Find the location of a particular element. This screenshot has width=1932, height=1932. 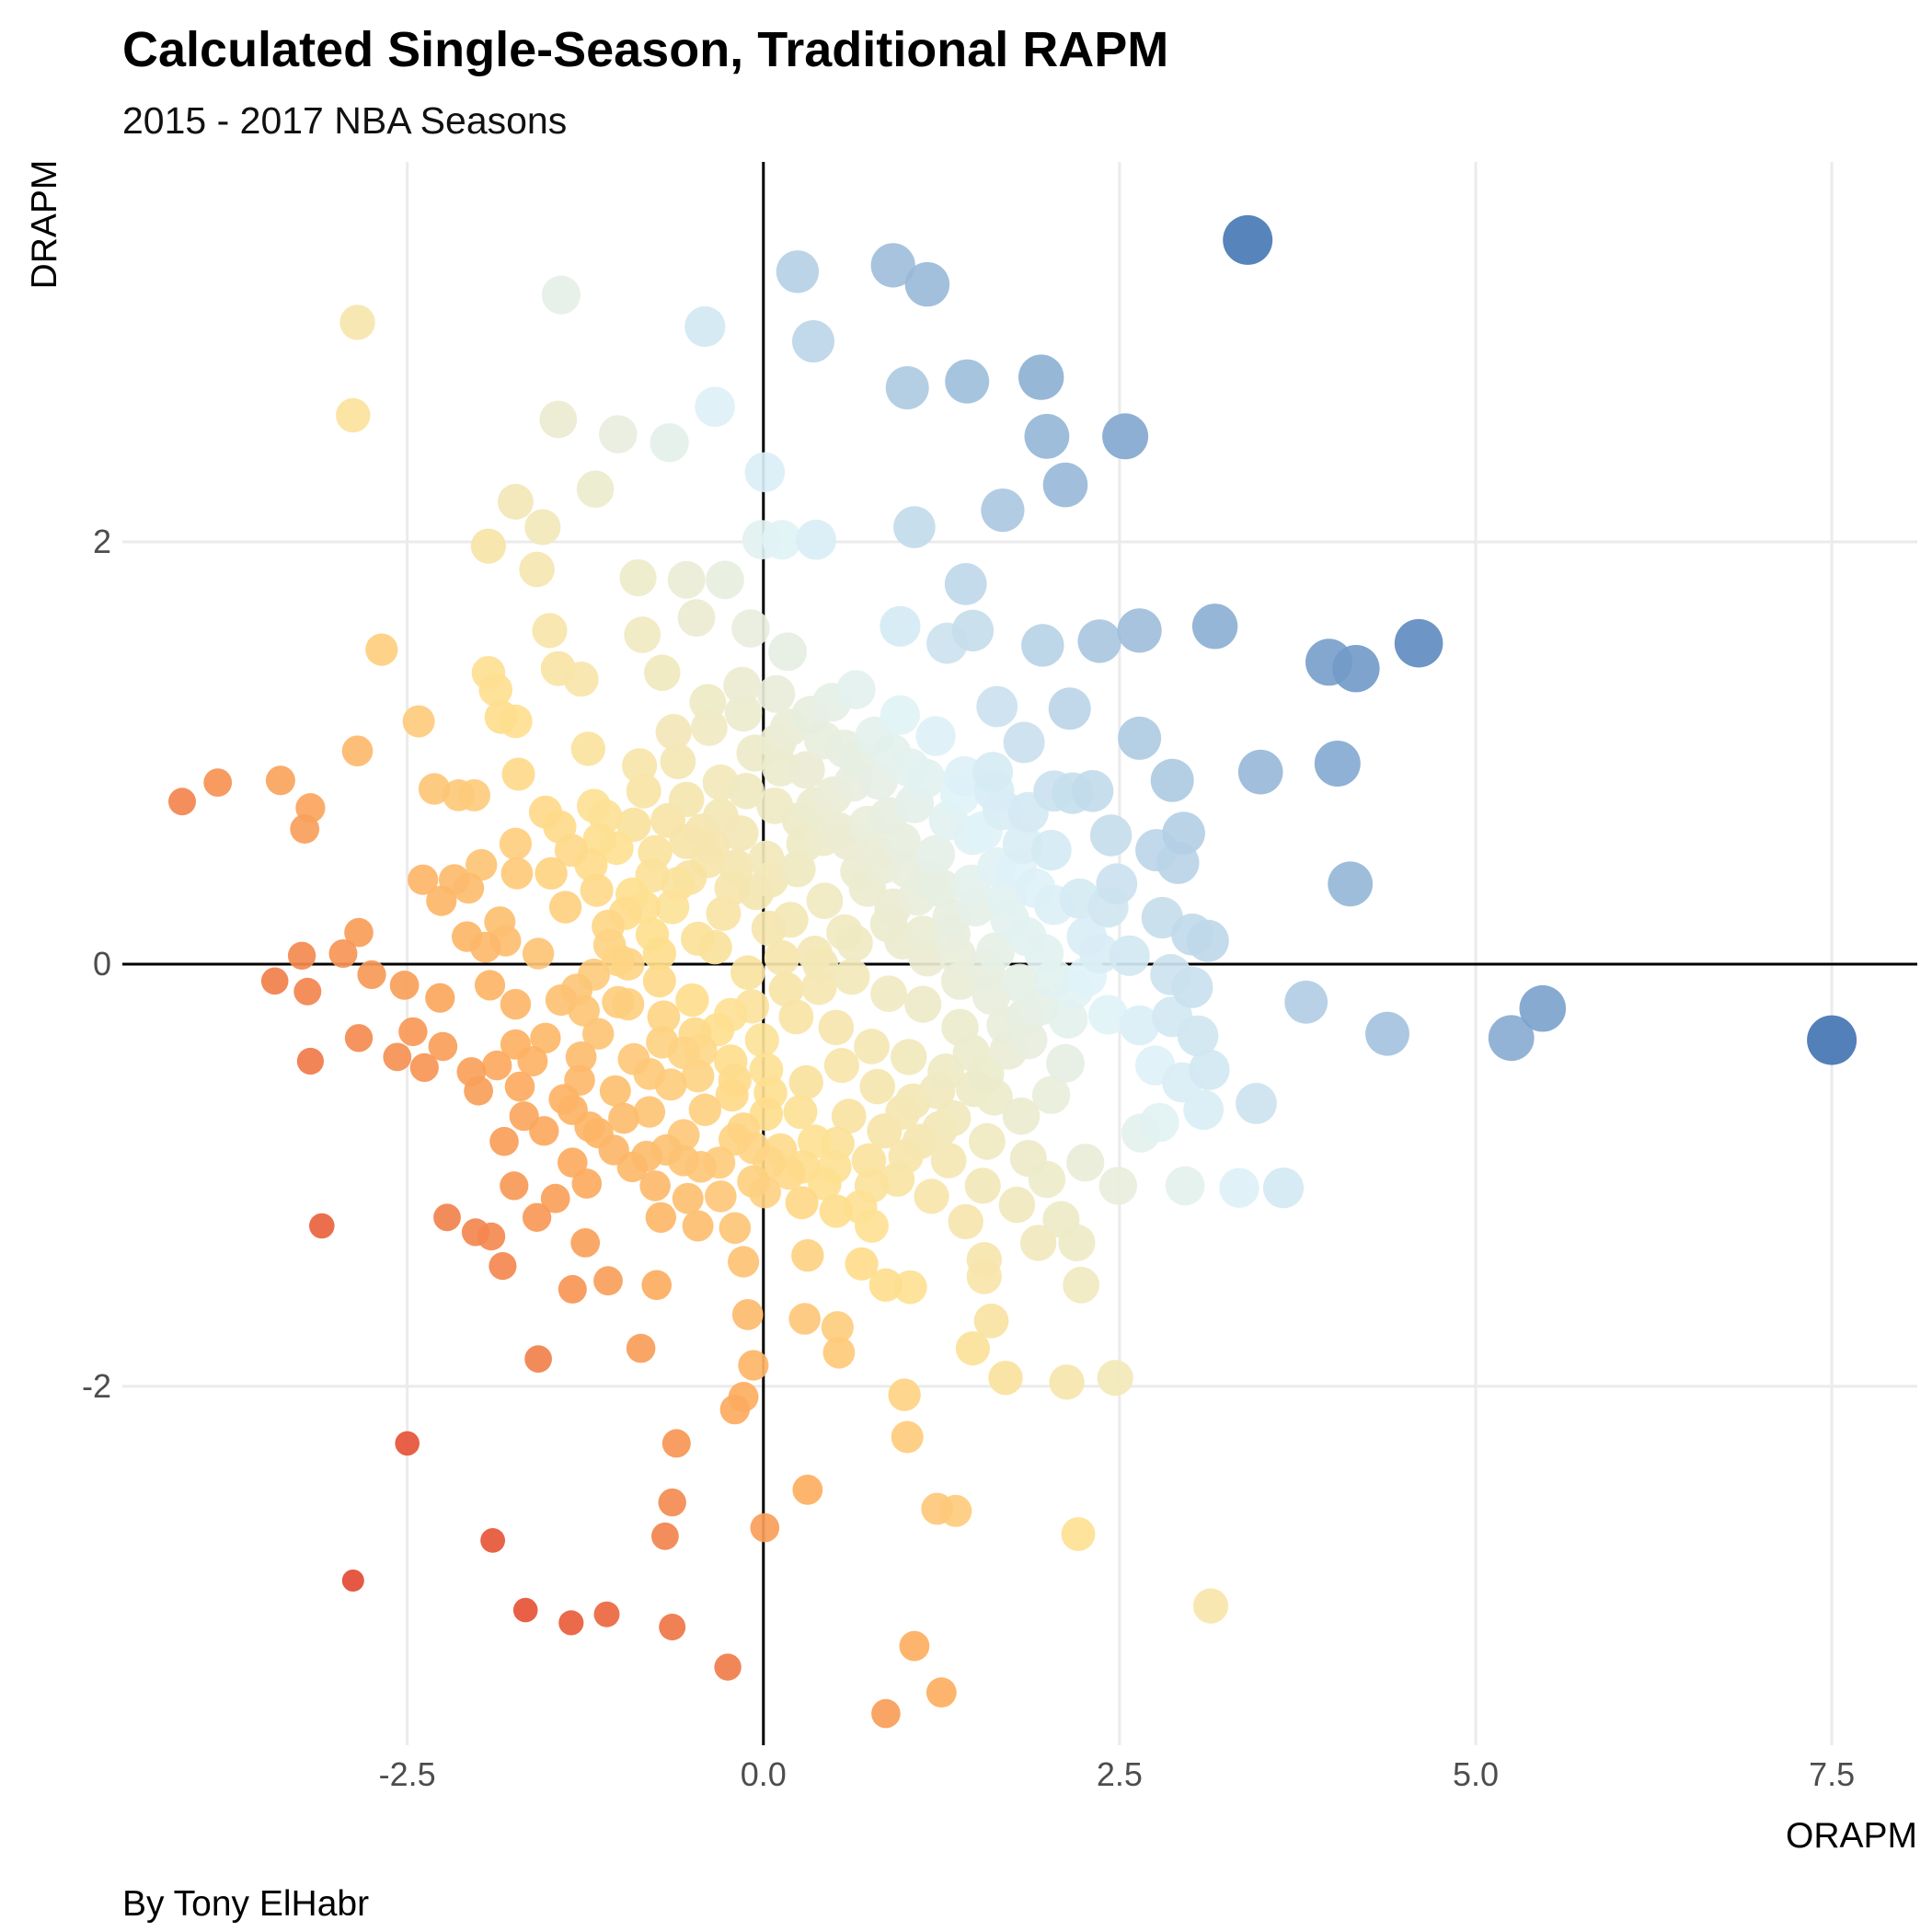

chart-caption: By Tony ElHabr is located at coordinates (245, 1904).